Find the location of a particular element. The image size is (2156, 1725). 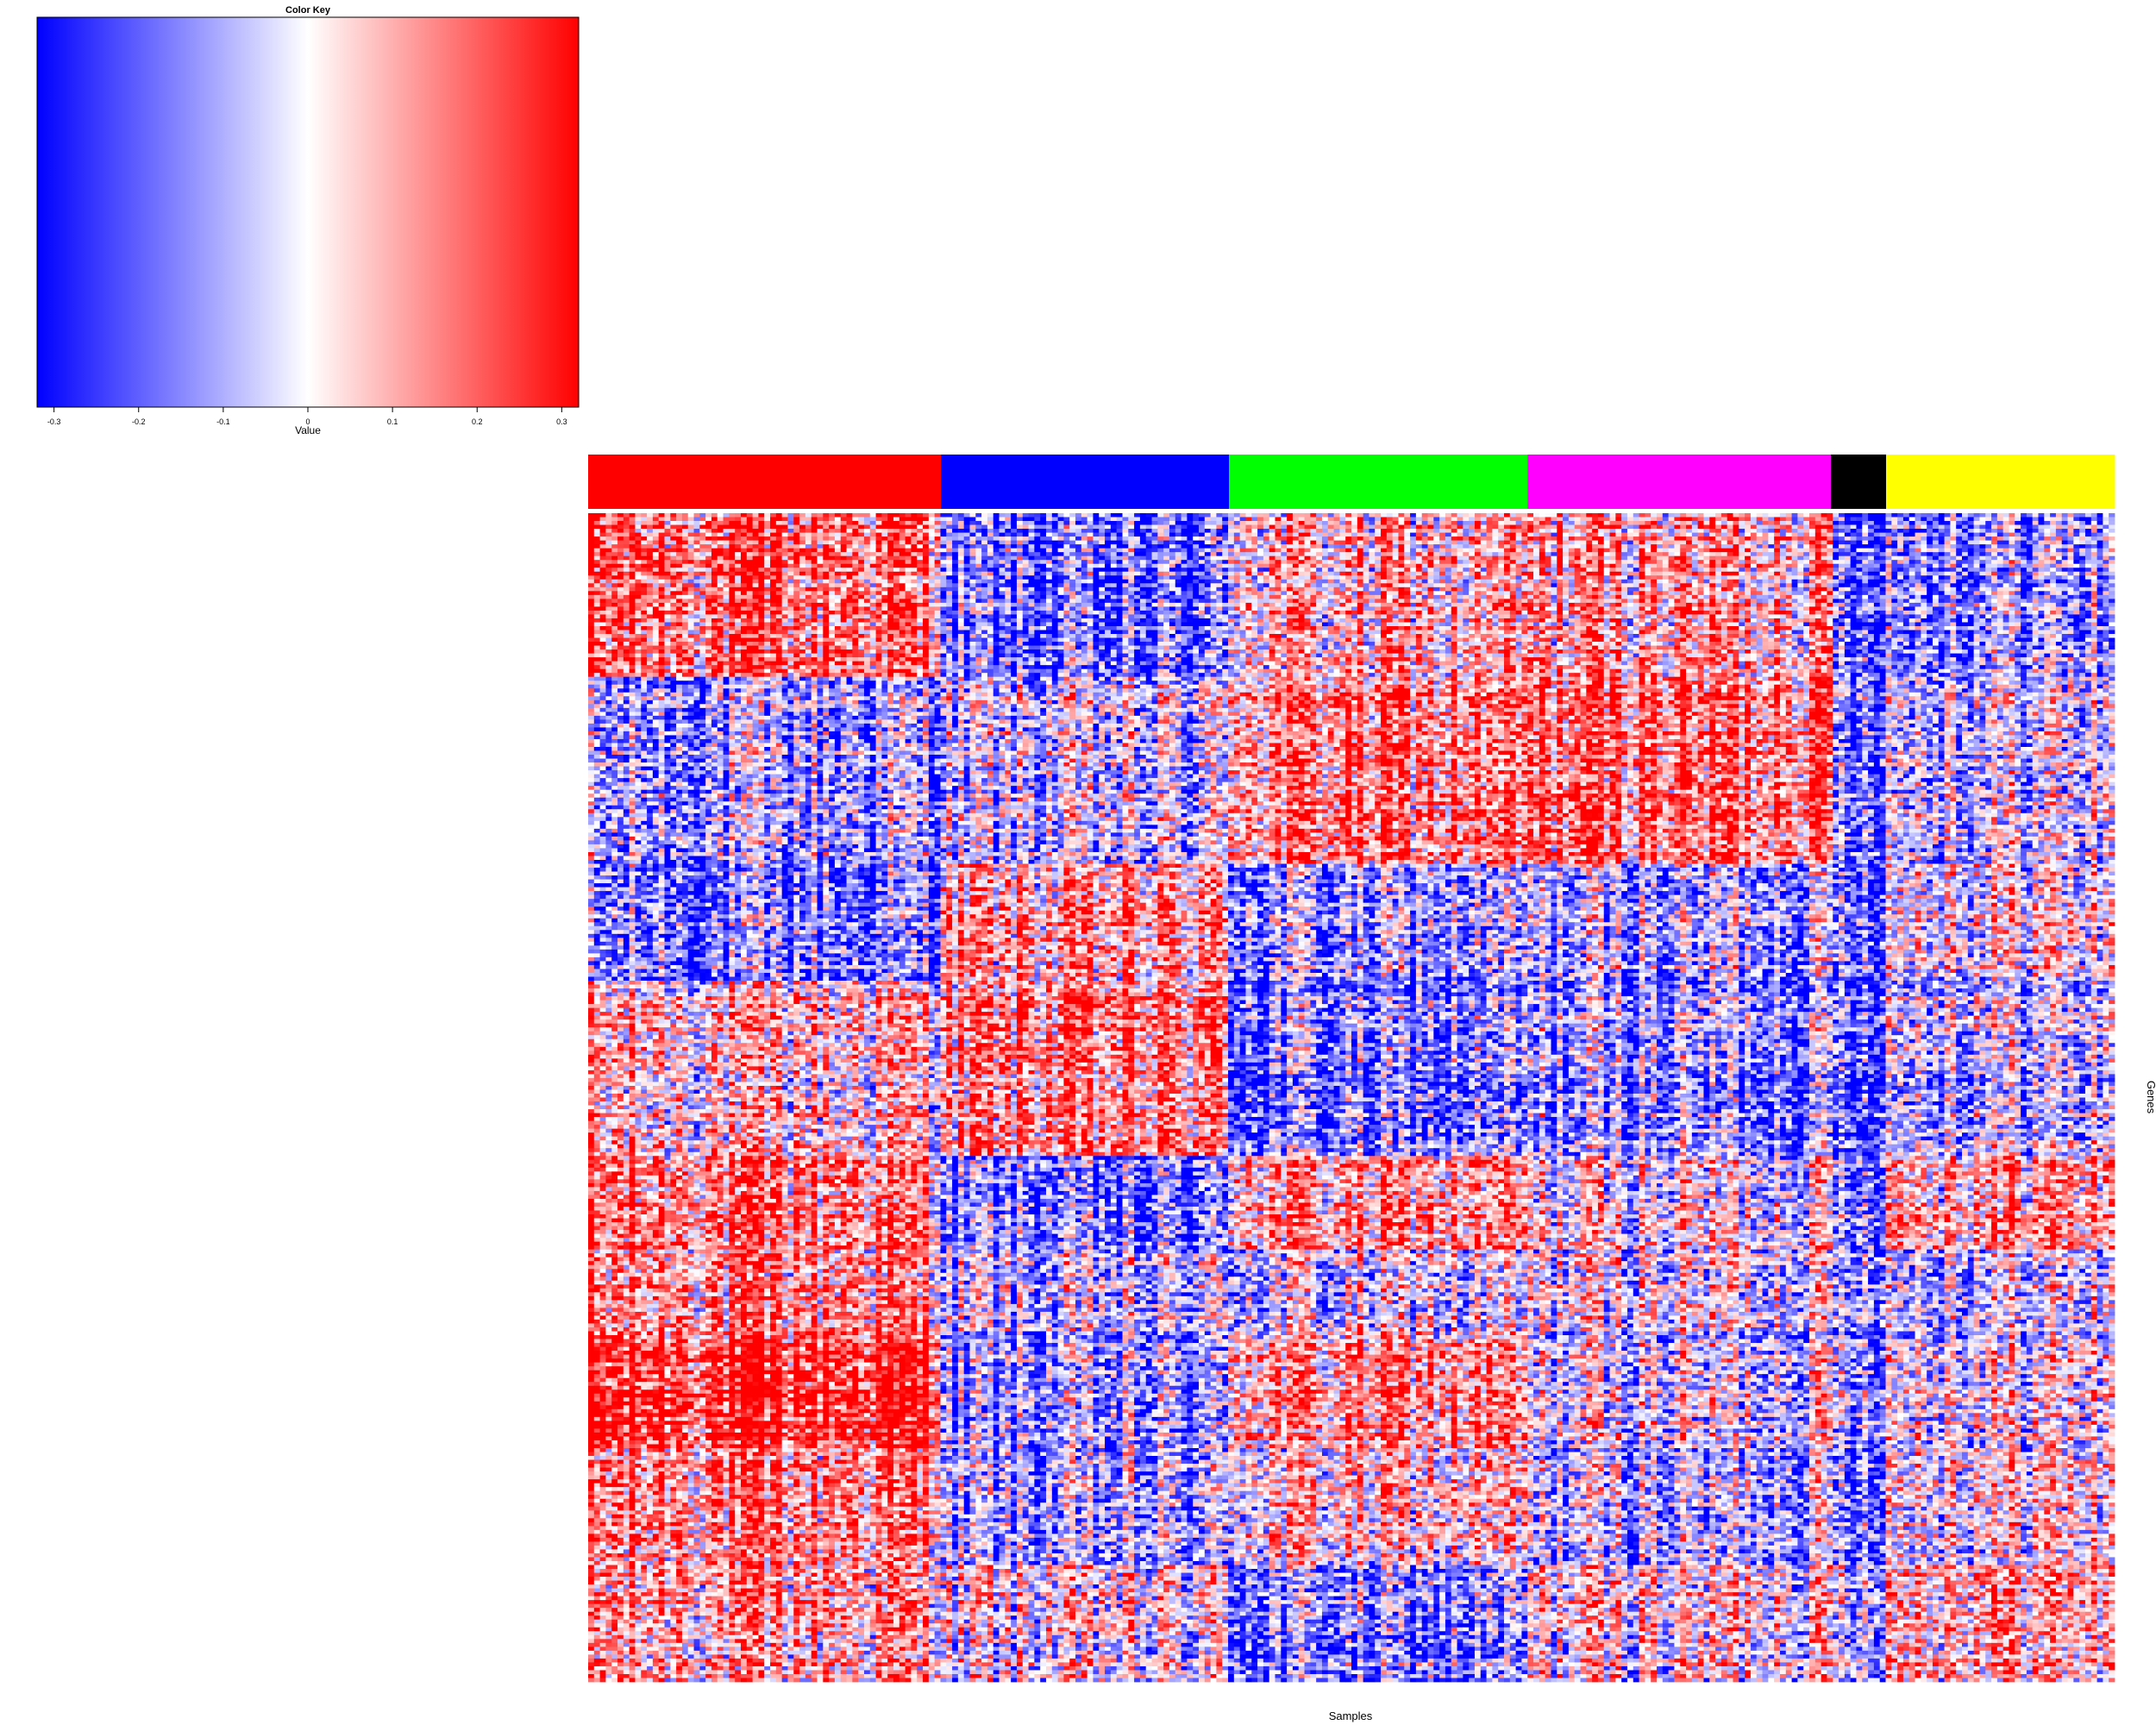

color-key-axis-label: Value is located at coordinates (308, 430).